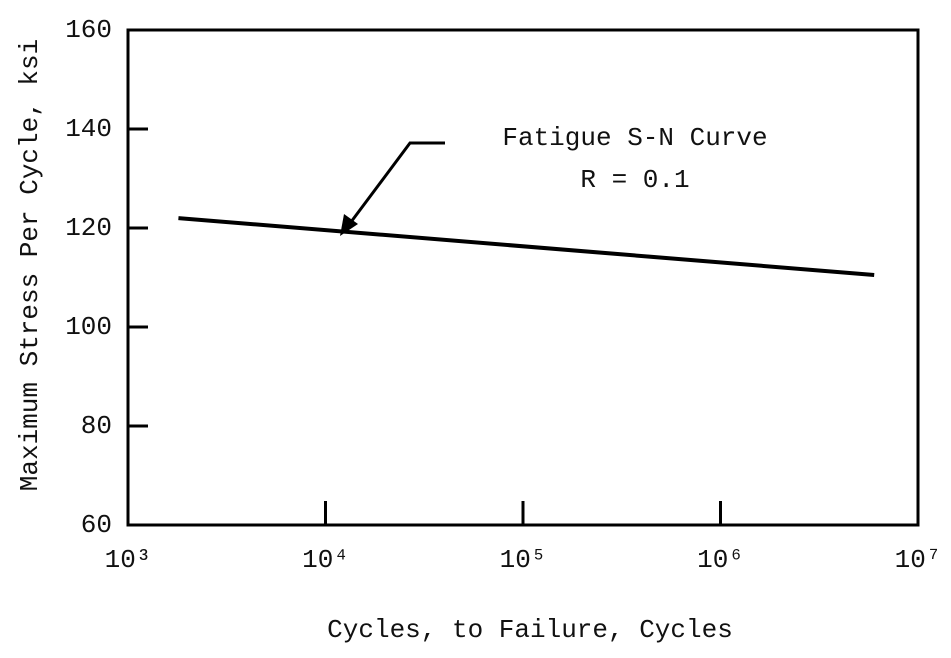 This screenshot has width=951, height=658. I want to click on x-tick-label: 10⁴, so click(325, 560).